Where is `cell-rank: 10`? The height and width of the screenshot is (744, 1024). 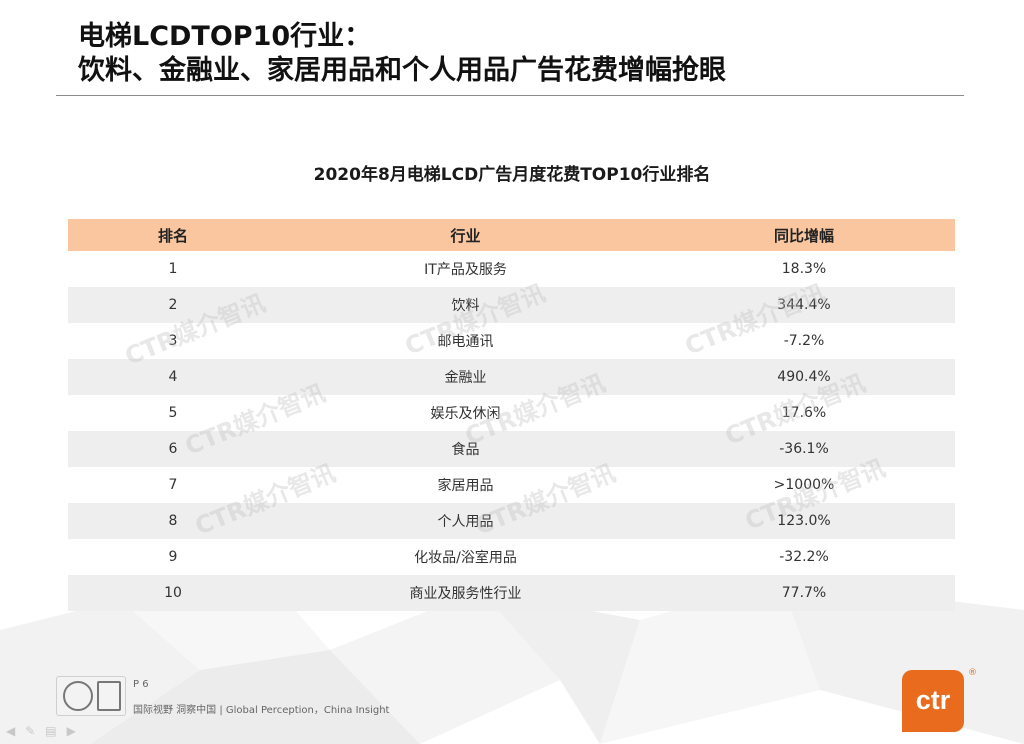
cell-rank: 10 is located at coordinates (173, 593).